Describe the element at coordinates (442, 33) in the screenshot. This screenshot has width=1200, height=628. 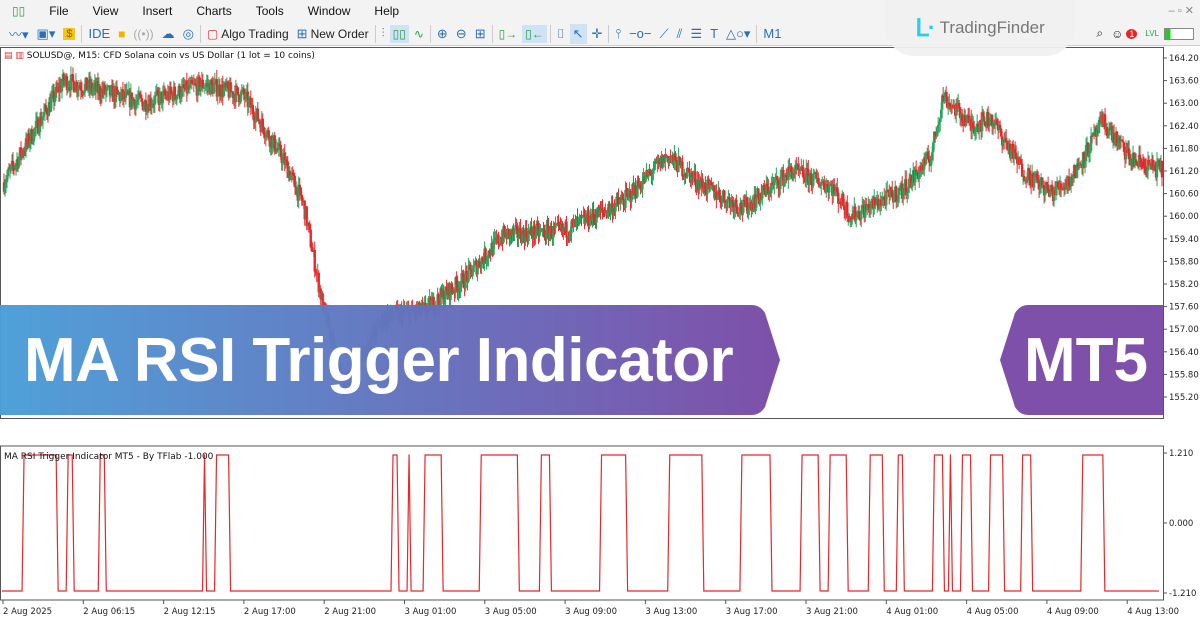
I see `zoom-in-icon: ⊕` at that location.